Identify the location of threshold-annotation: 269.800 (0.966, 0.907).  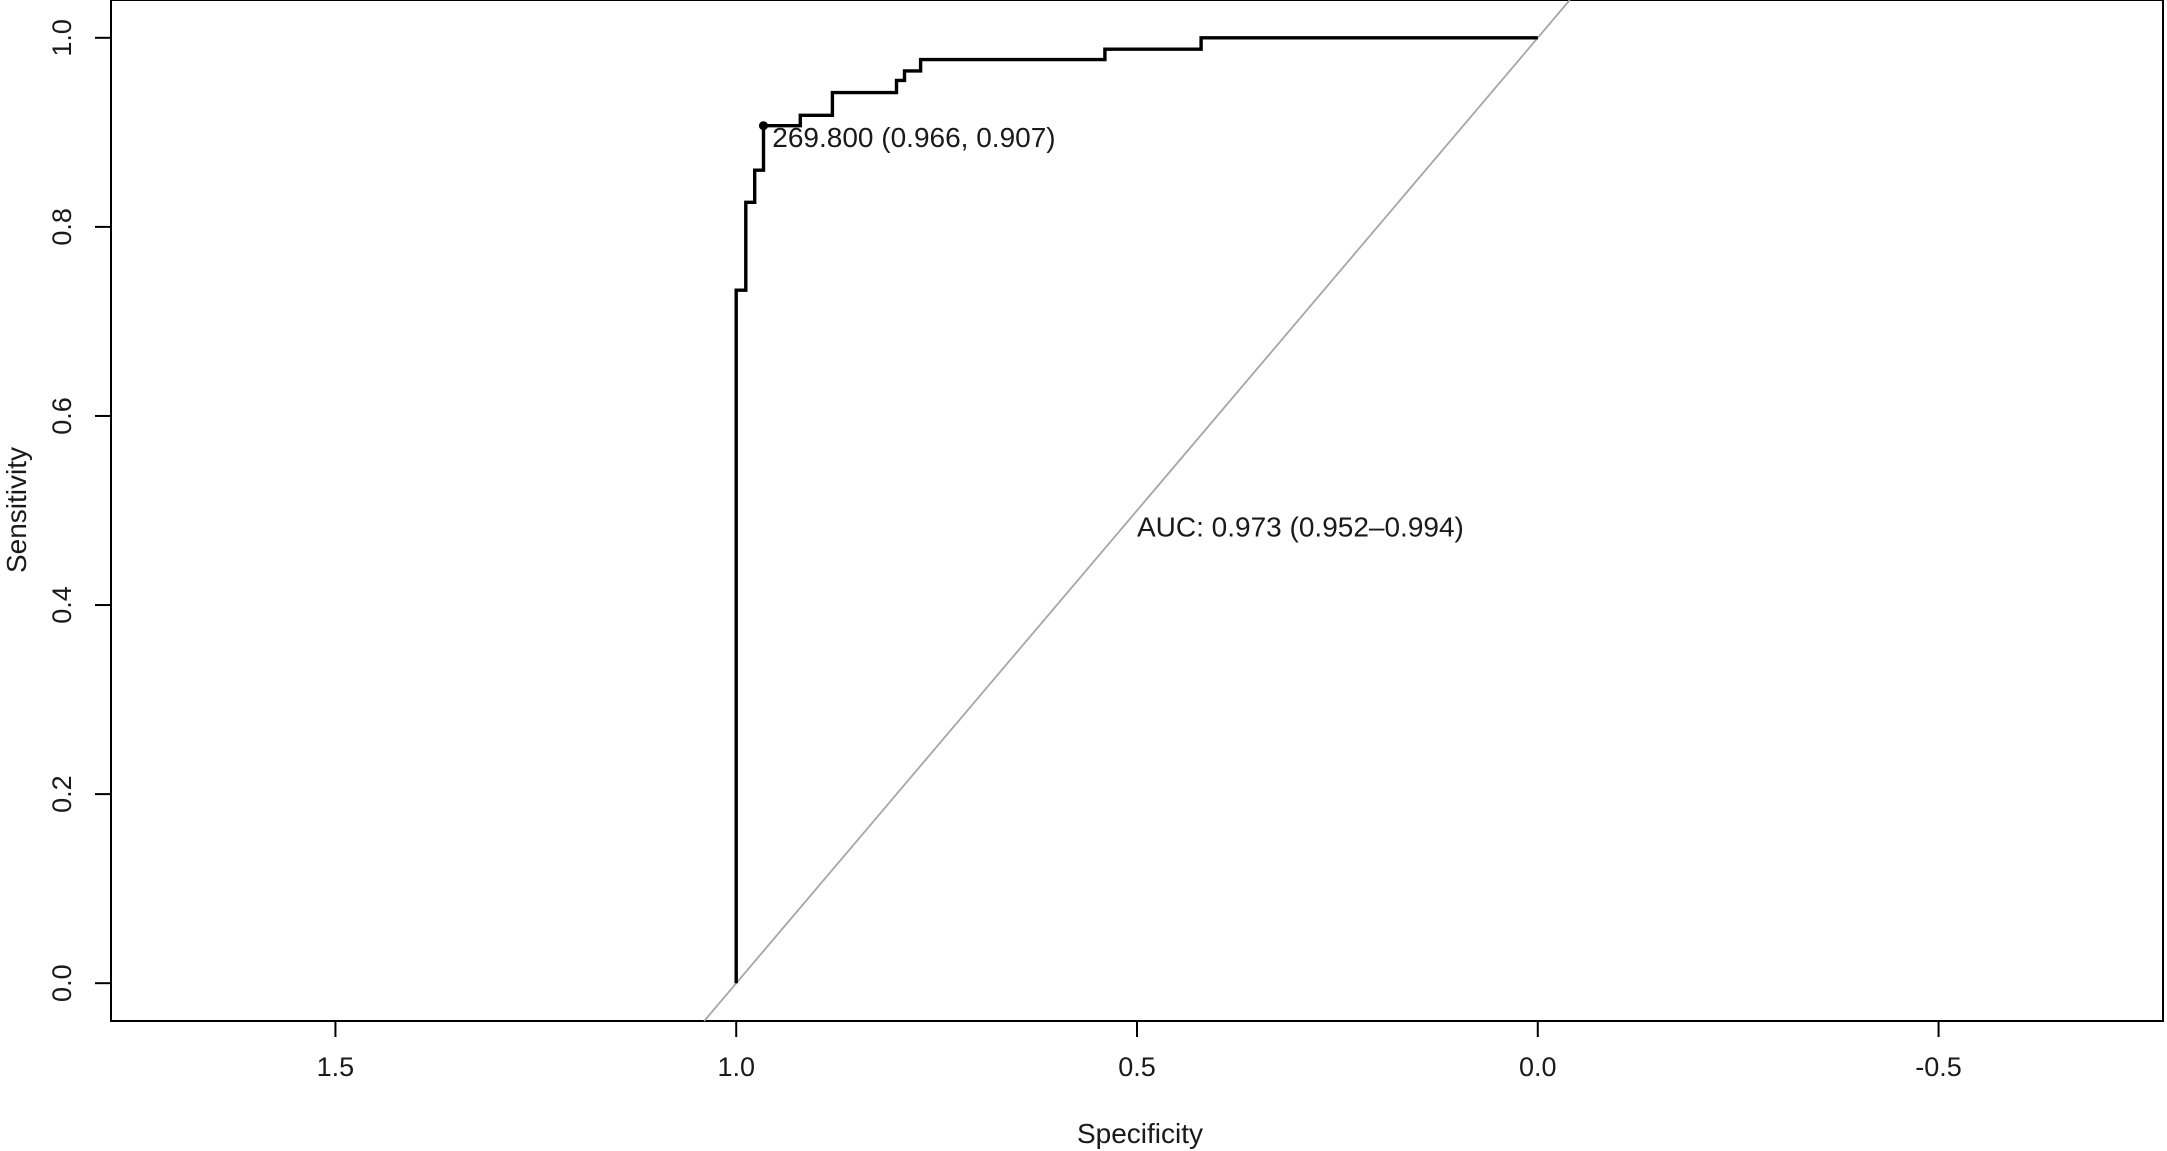
(913, 137).